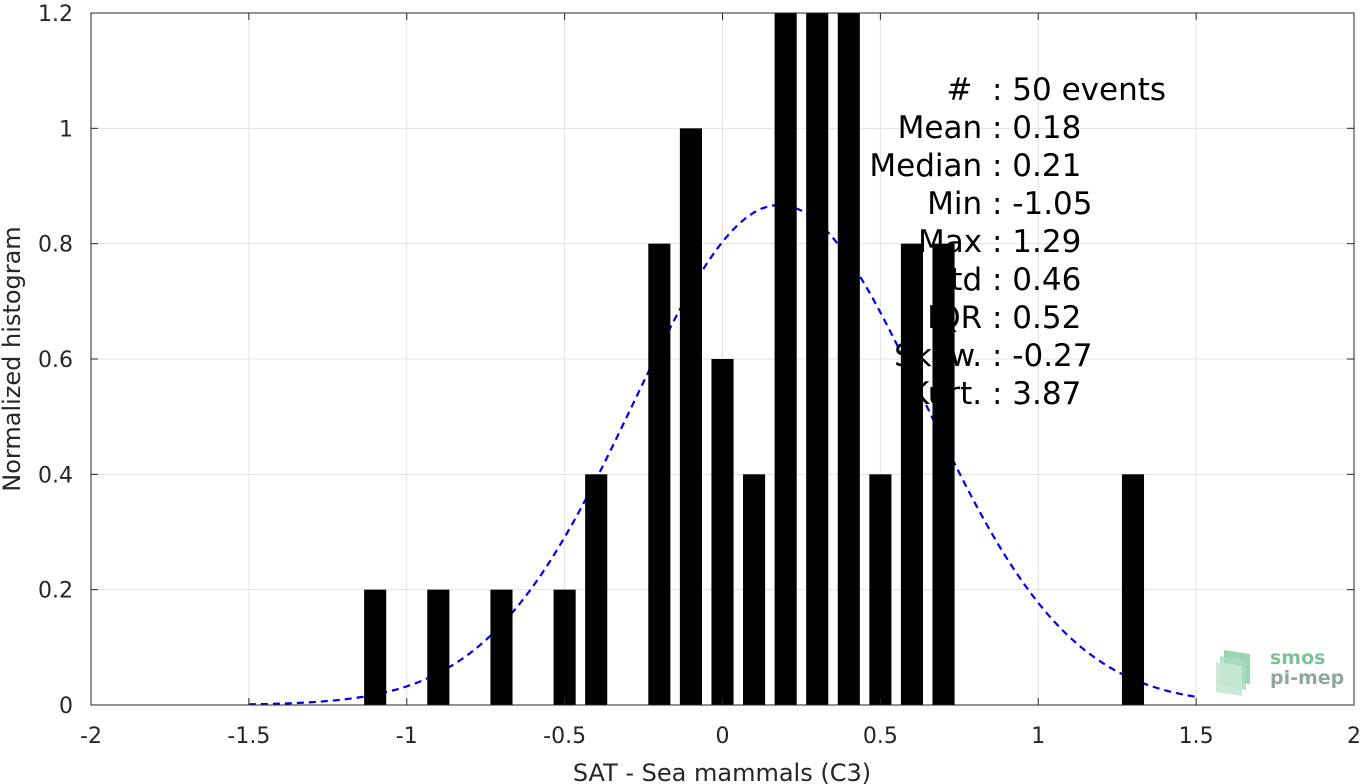  I want to click on logo-icon, so click(1233, 673).